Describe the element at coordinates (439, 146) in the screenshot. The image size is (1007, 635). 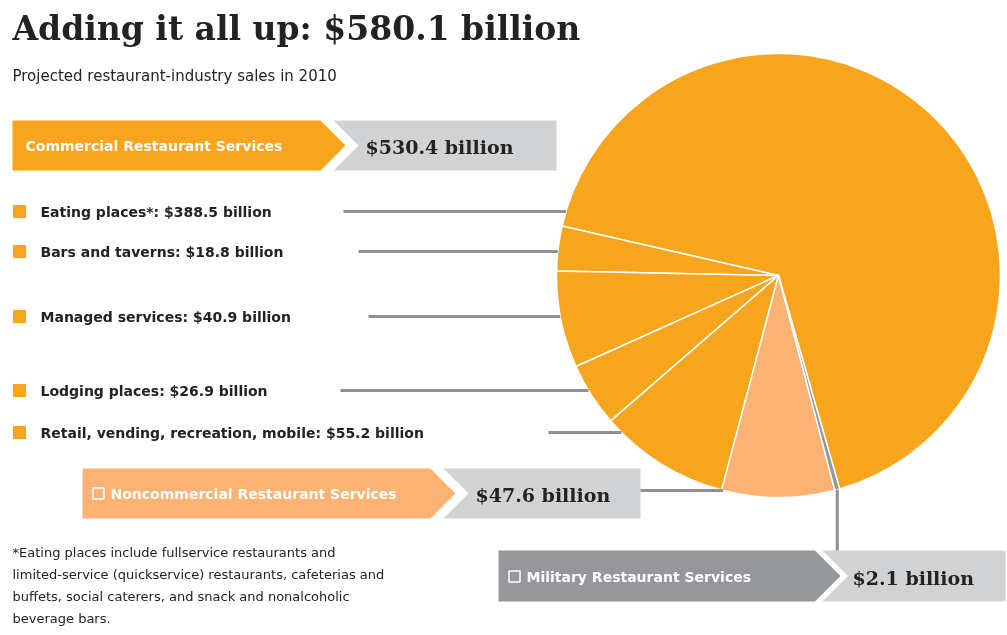
I see `text: $530.4 billion` at that location.